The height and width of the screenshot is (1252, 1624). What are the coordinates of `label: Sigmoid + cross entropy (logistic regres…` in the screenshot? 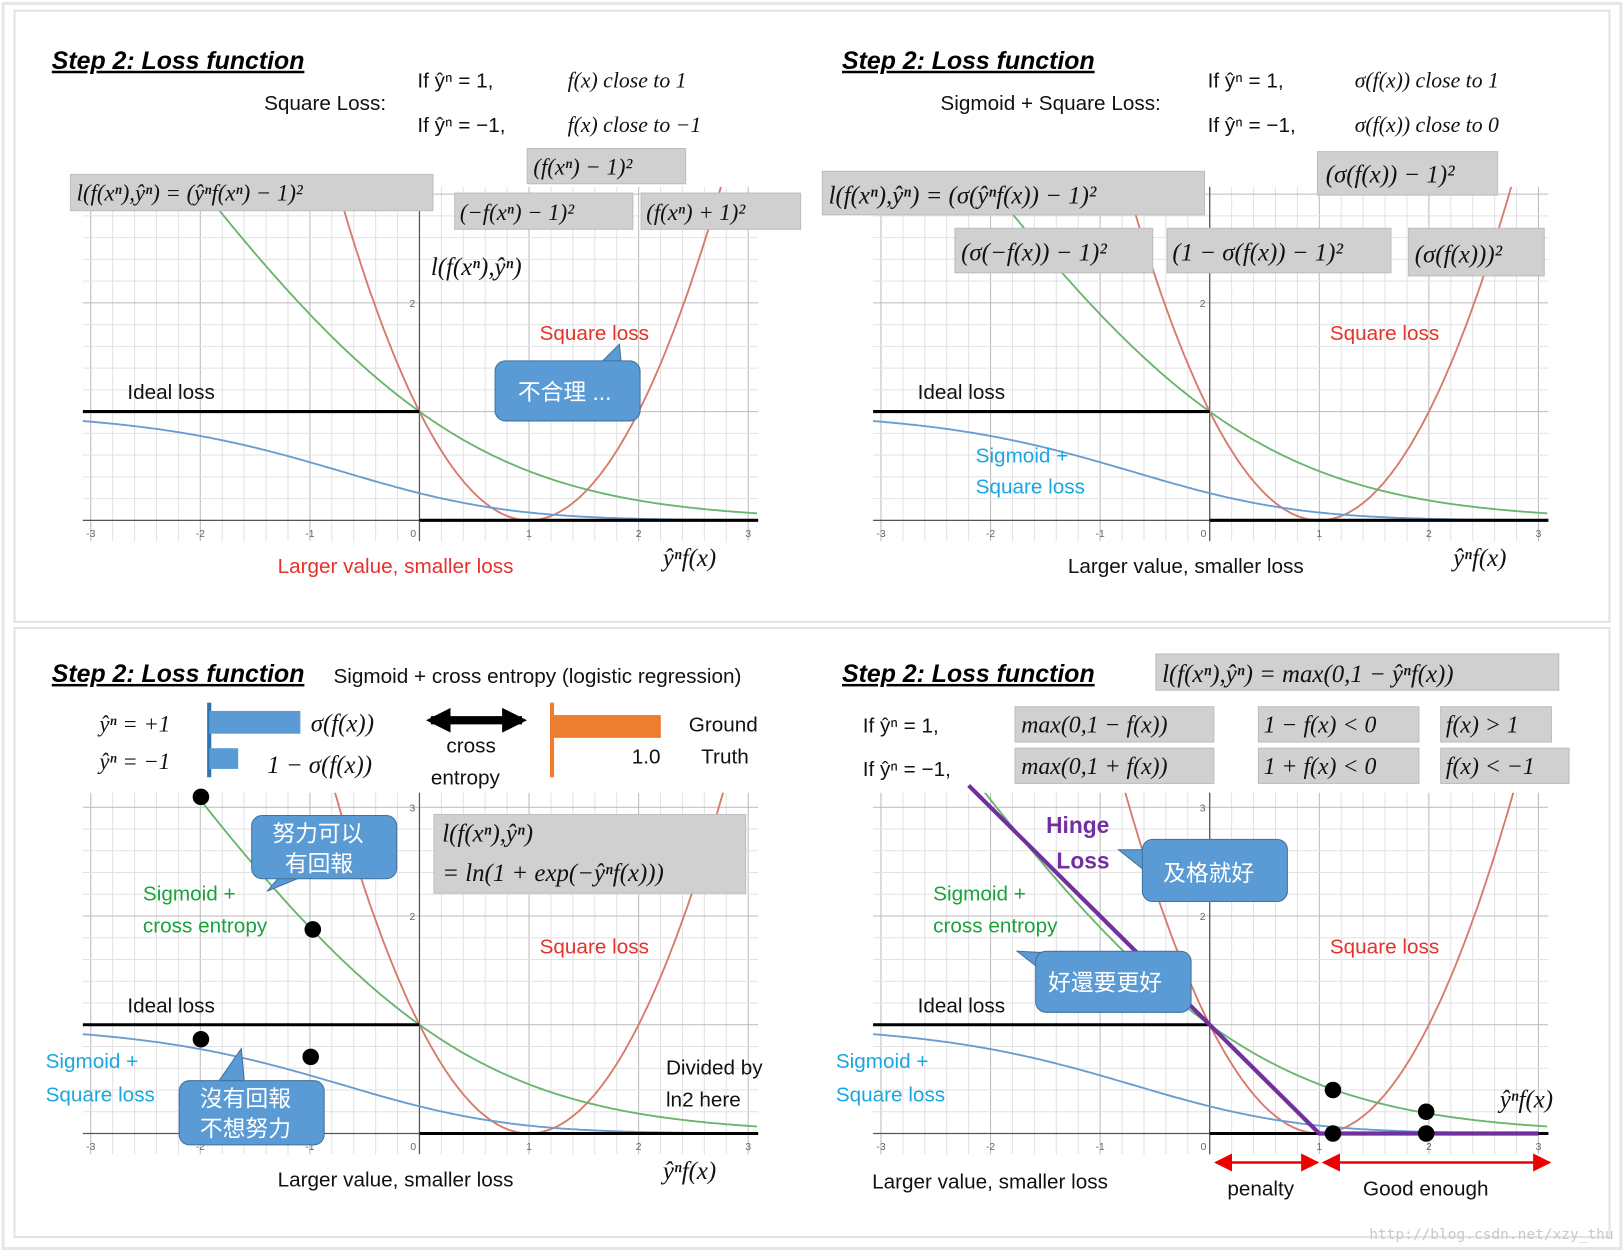 It's located at (538, 676).